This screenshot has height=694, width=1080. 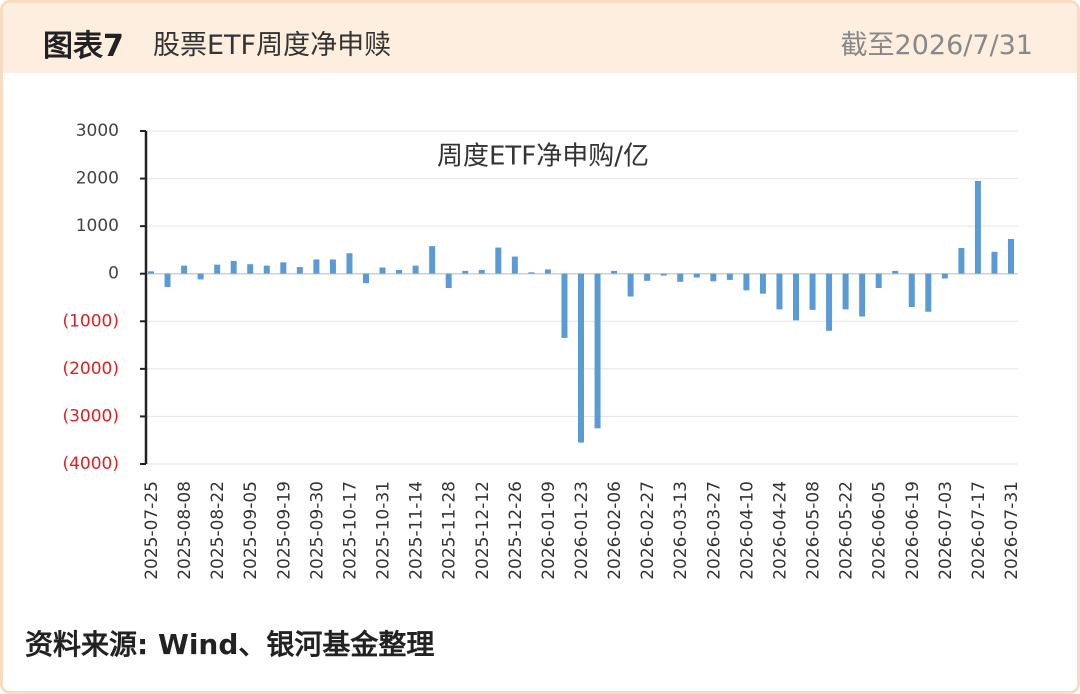 What do you see at coordinates (97, 131) in the screenshot?
I see `y-tick-label: 3000` at bounding box center [97, 131].